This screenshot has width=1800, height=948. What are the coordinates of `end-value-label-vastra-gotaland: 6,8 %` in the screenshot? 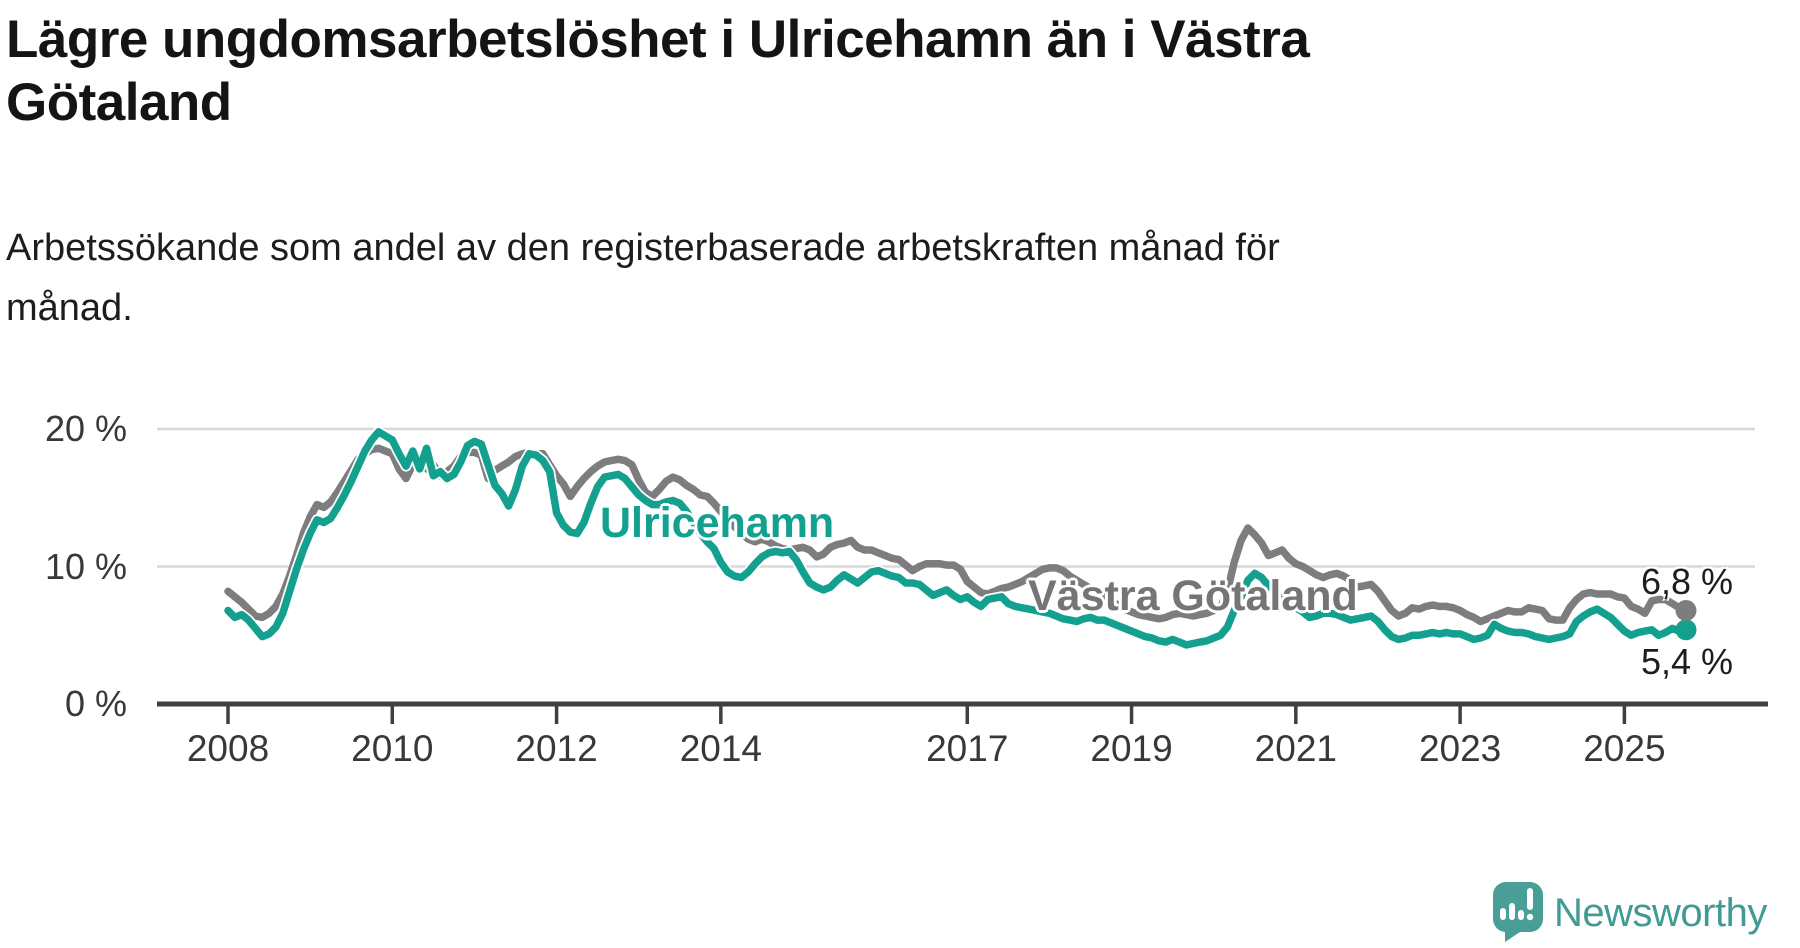 It's located at (1687, 581).